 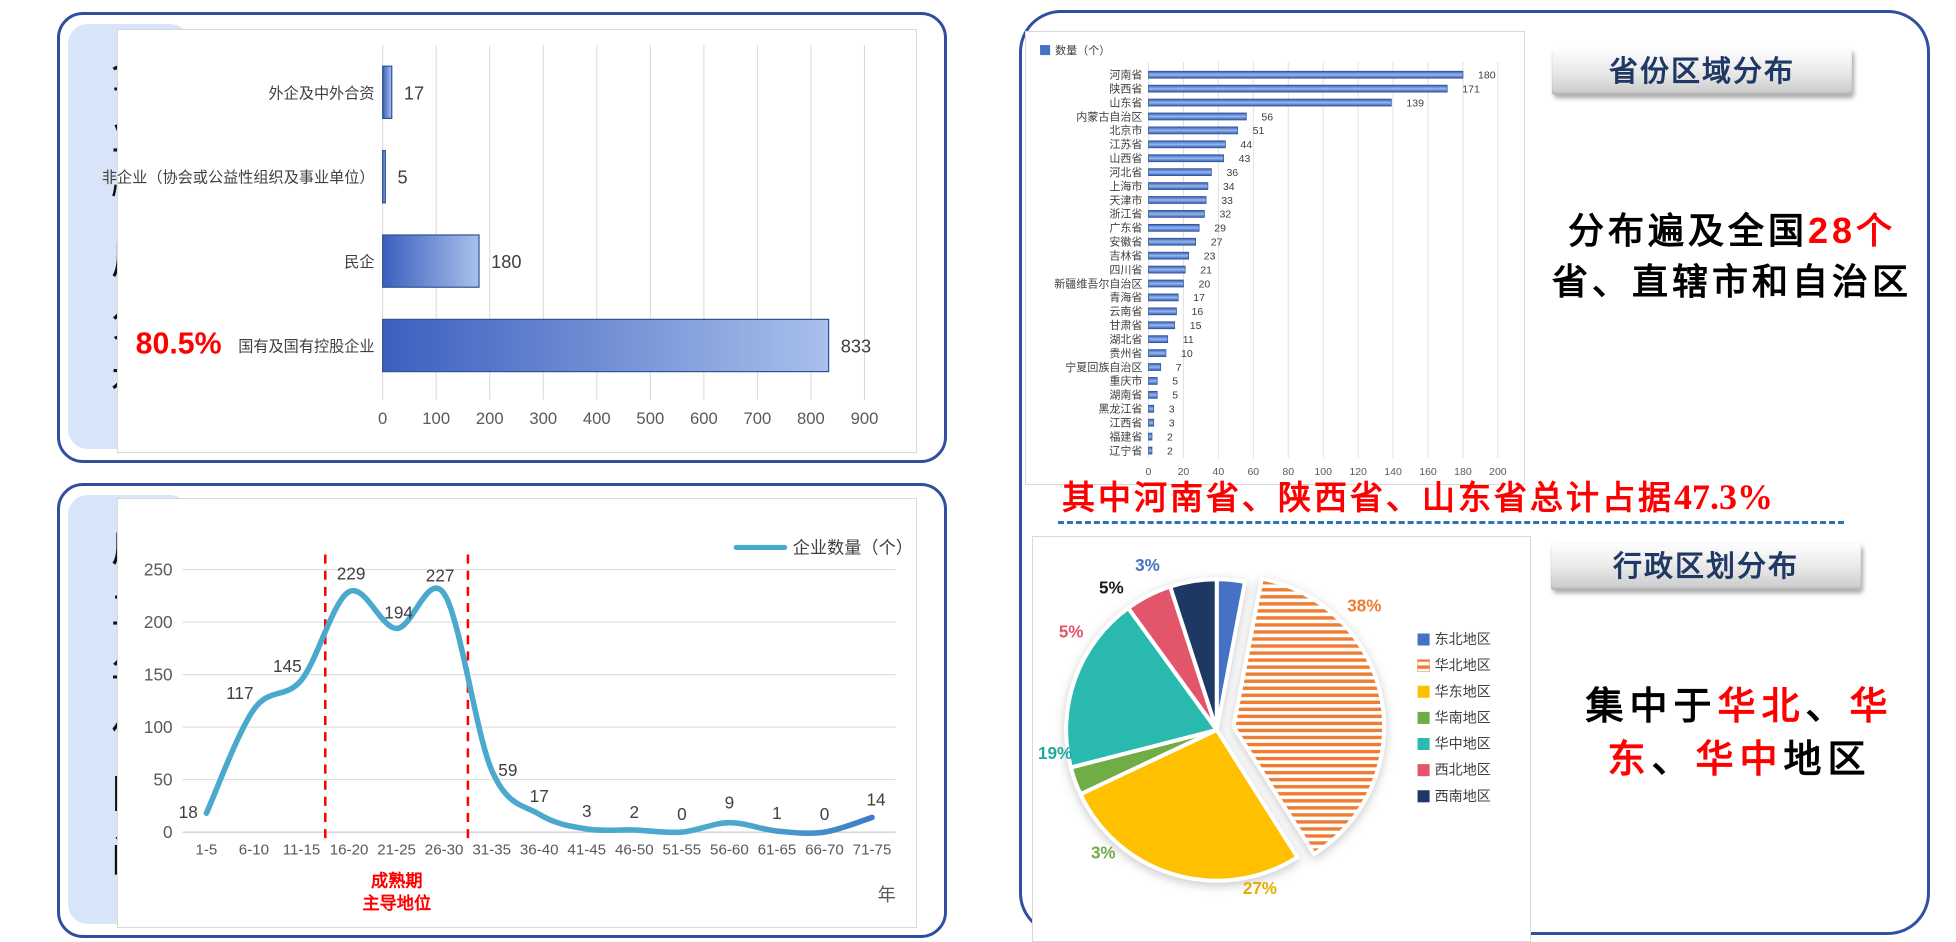 What do you see at coordinates (239, 693) in the screenshot?
I see `svg-text: 117` at bounding box center [239, 693].